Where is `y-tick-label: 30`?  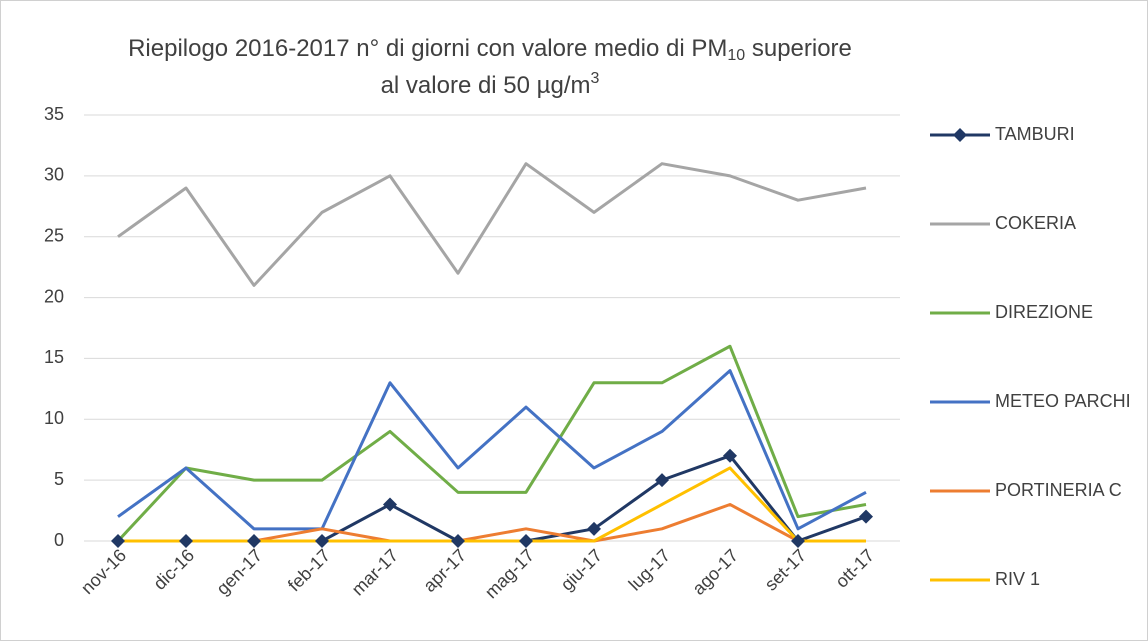
y-tick-label: 30 is located at coordinates (54, 175).